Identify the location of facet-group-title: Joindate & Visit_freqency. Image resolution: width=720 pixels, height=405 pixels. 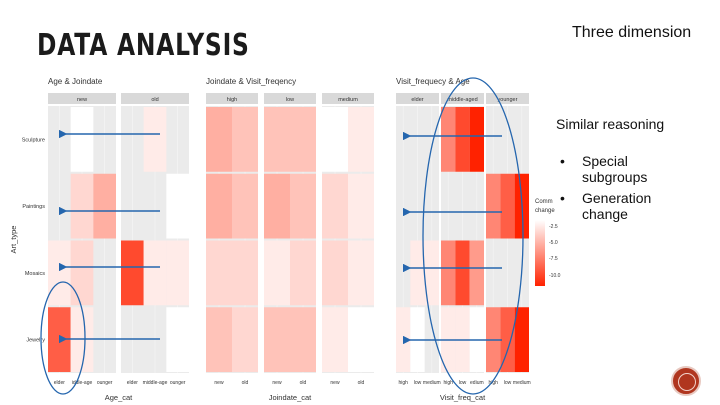
(251, 81).